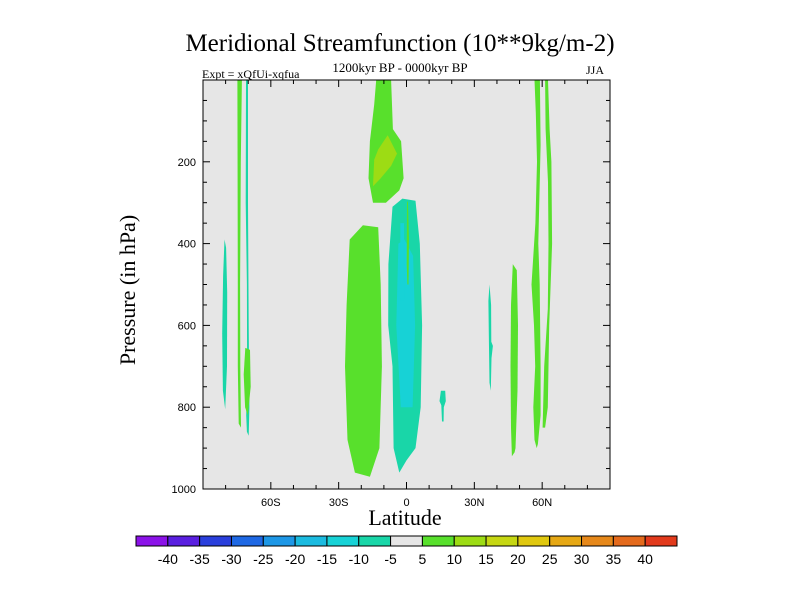 Image resolution: width=800 pixels, height=600 pixels. What do you see at coordinates (400, 67) in the screenshot?
I see `chart-subtitle: 1200kyr BP - 0000kyr BP` at bounding box center [400, 67].